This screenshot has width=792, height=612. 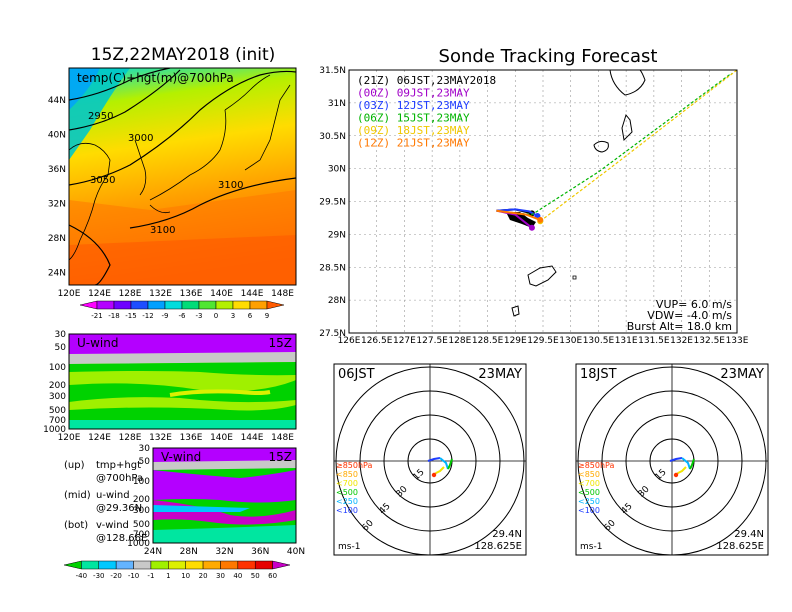 What do you see at coordinates (183, 55) in the screenshot?
I see `left-title: 15Z,22MAY2018 (init)` at bounding box center [183, 55].